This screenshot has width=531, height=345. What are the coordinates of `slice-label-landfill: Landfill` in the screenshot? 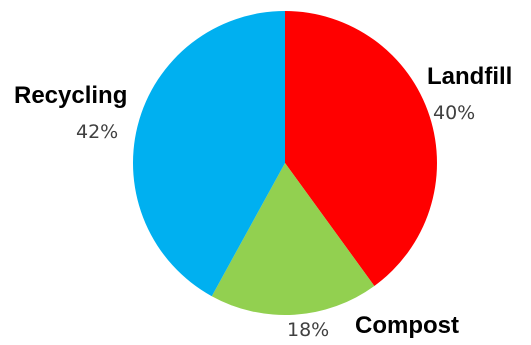 It's located at (469, 76).